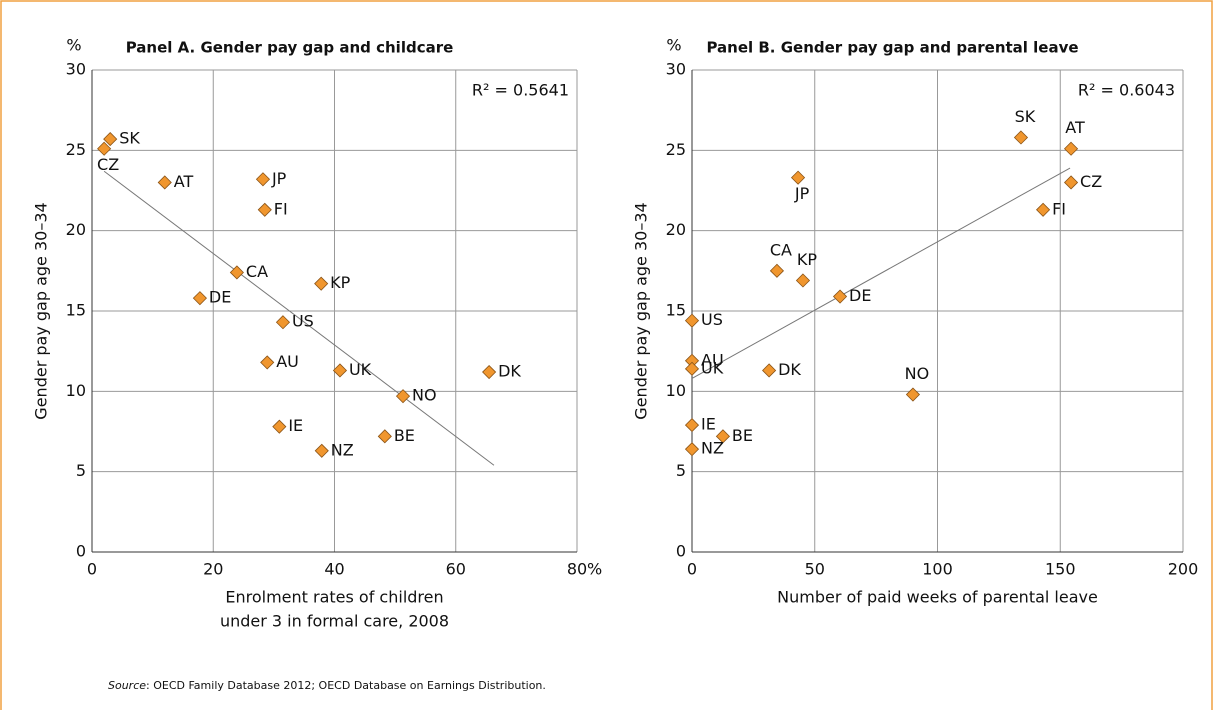 The image size is (1213, 710). I want to click on x-axis-label: Number of paid weeks of parental leave, so click(937, 597).